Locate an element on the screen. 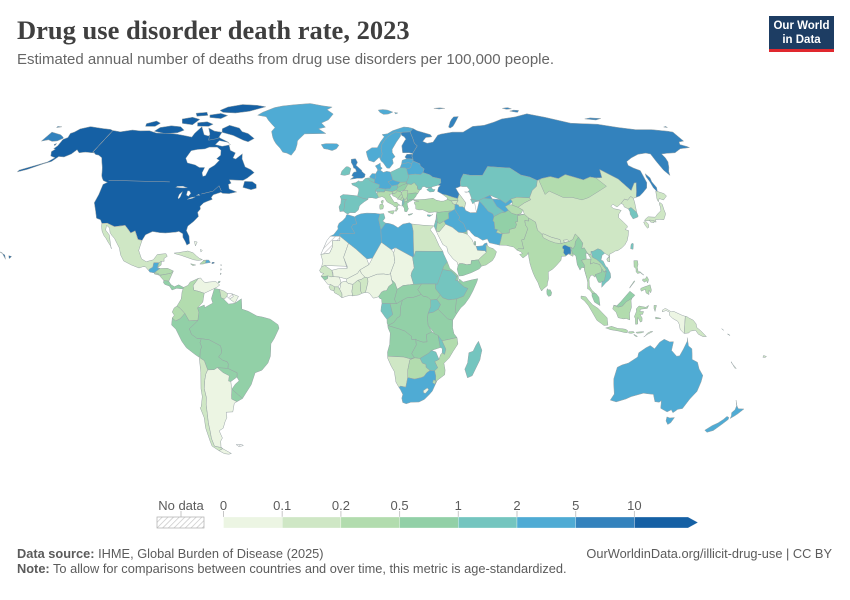 Image resolution: width=850 pixels, height=600 pixels. svg-text: No data is located at coordinates (181, 505).